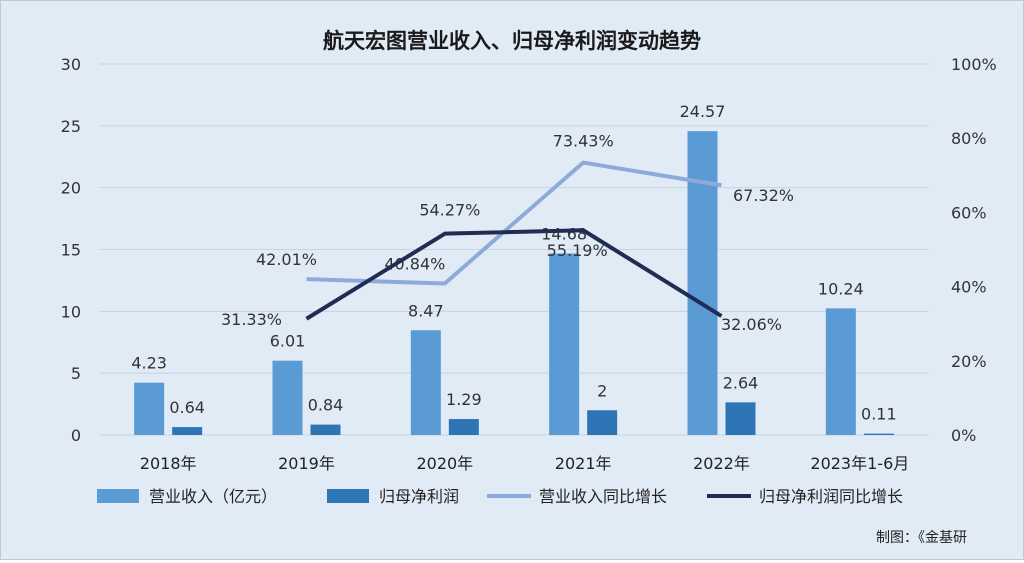  I want to click on bar-data-label: 0.64, so click(187, 407).